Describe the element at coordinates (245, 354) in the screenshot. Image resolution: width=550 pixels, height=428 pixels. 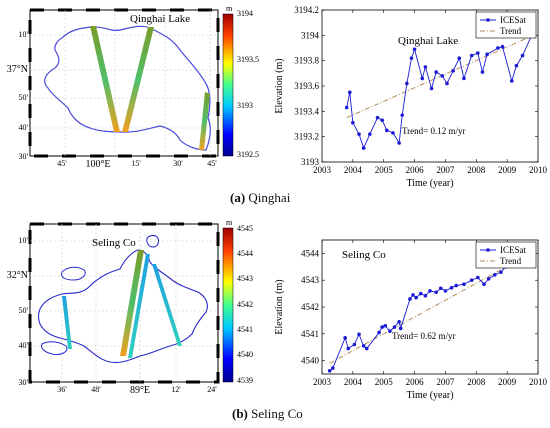
I see `colorbar-tick: 4540` at that location.